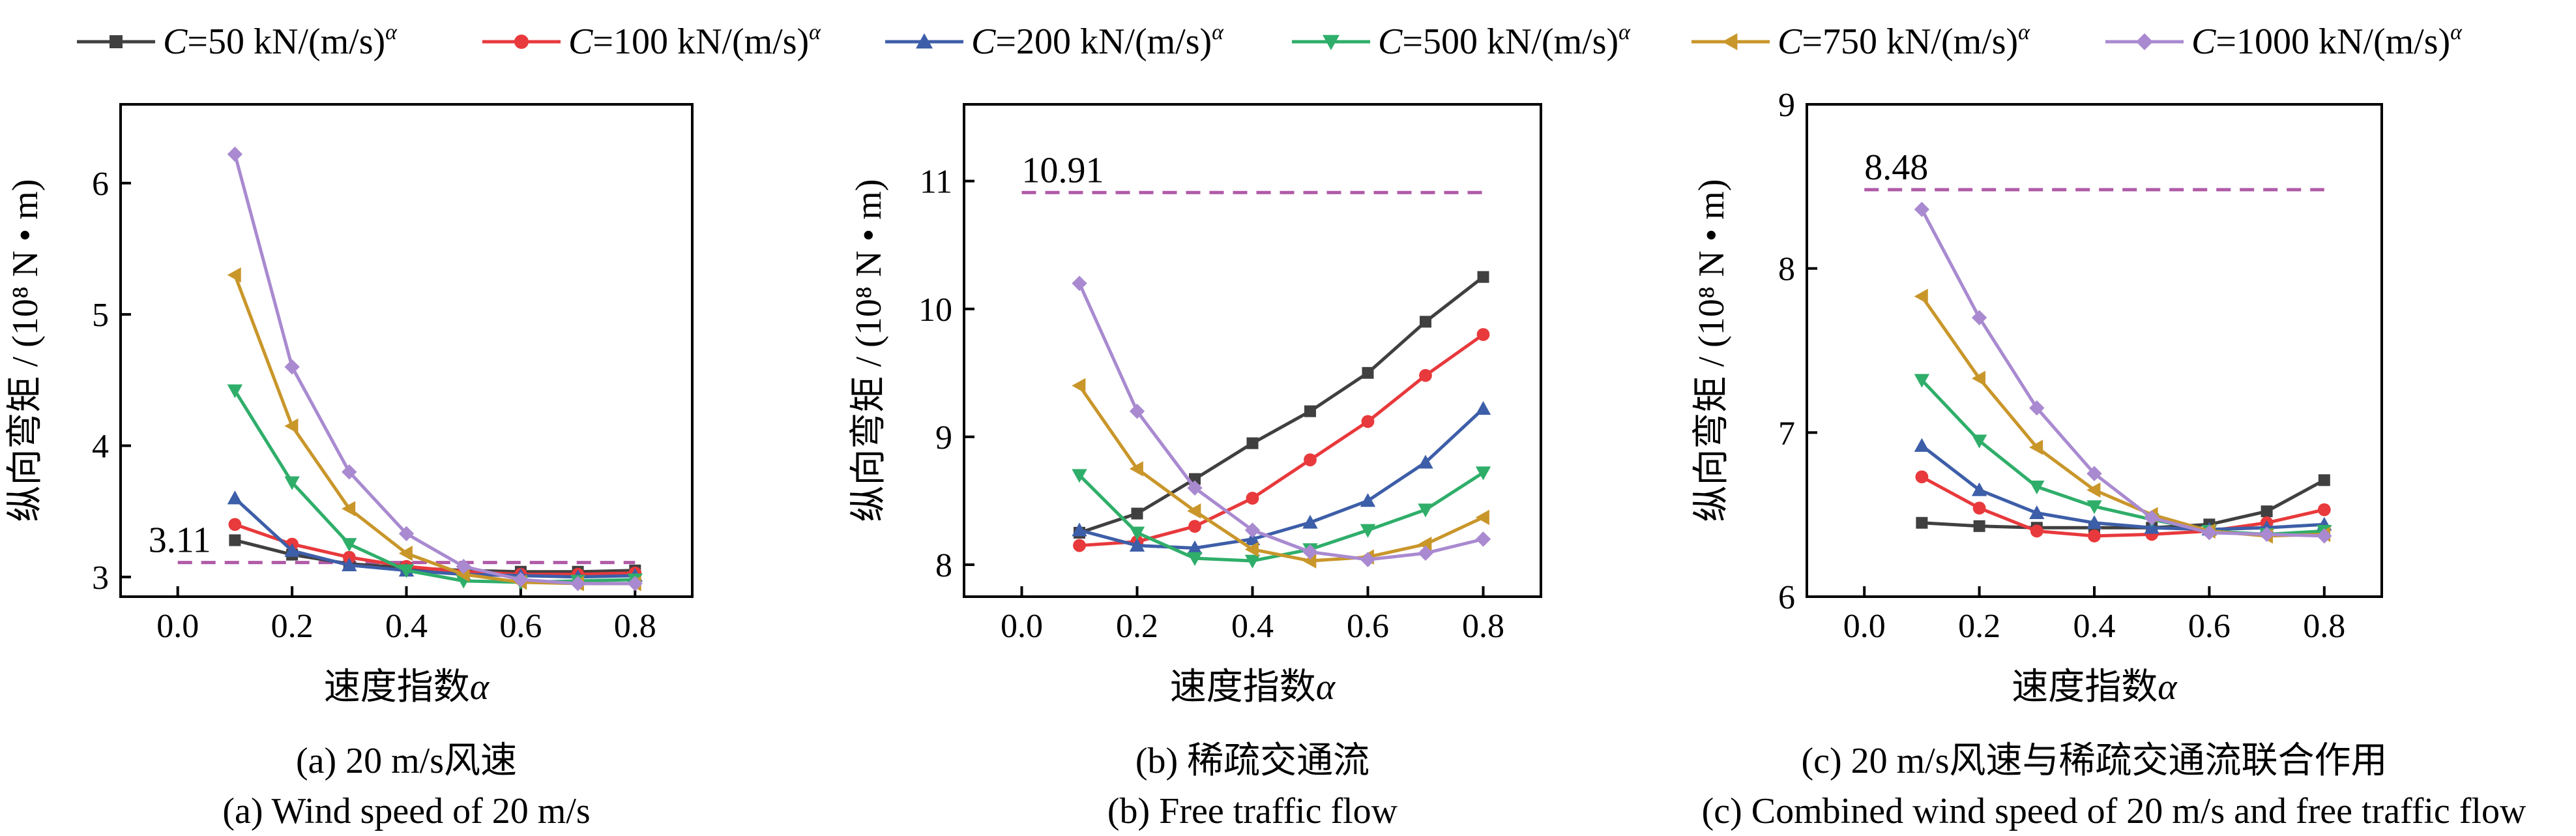  Describe the element at coordinates (1860, 41) in the screenshot. I see `legend-item: C=750 kN/(m/s)α` at that location.